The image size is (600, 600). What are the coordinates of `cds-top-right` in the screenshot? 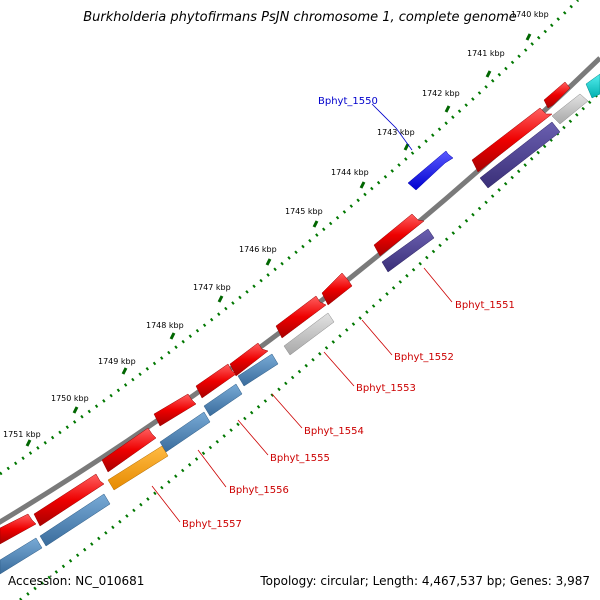 It's located at (557, 95).